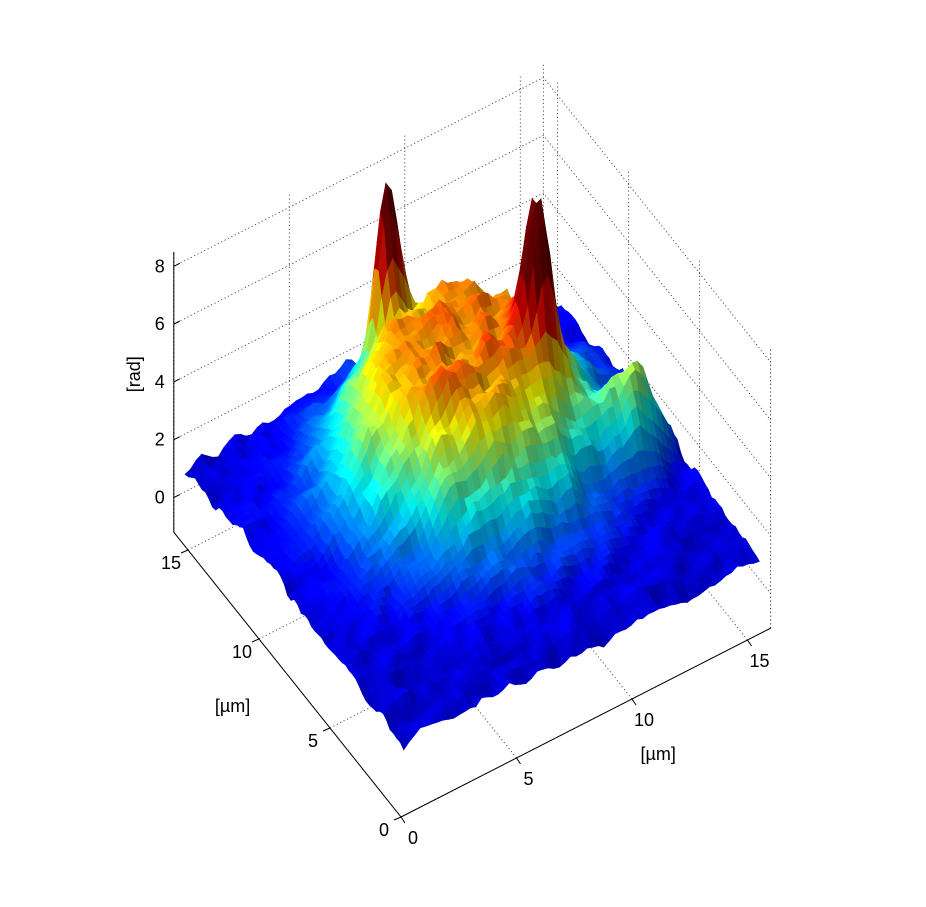 This screenshot has height=907, width=926. Describe the element at coordinates (413, 838) in the screenshot. I see `x-tick-label: 0` at that location.